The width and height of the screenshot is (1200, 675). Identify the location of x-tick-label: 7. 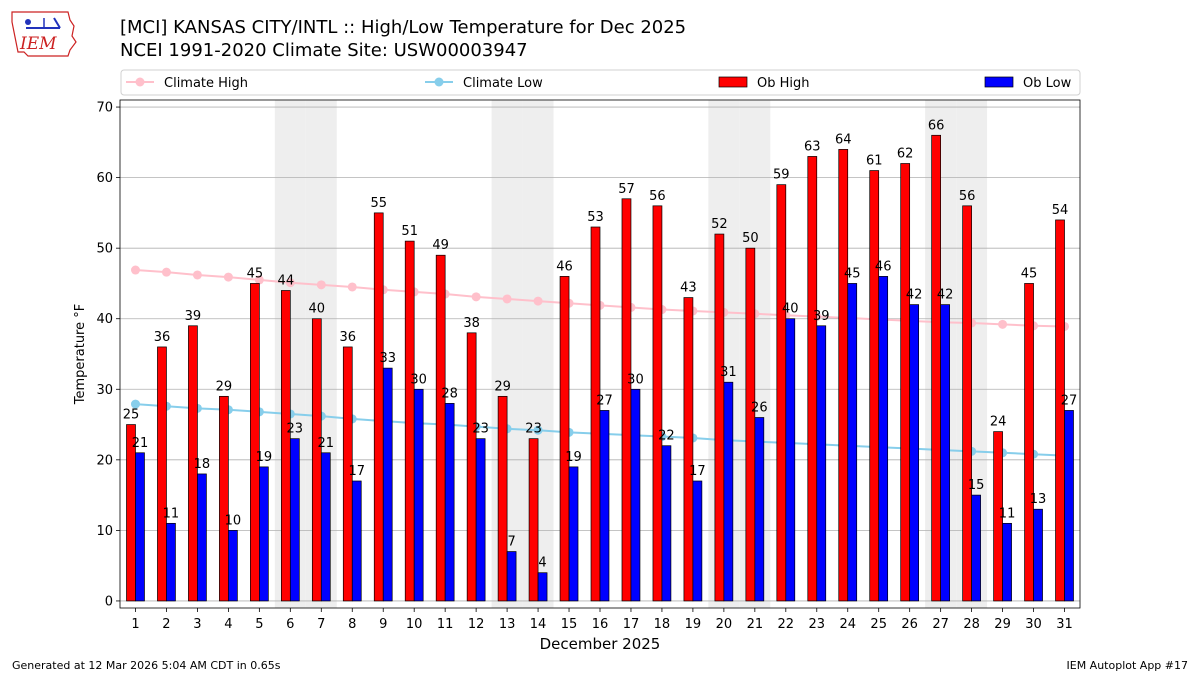
(321, 624).